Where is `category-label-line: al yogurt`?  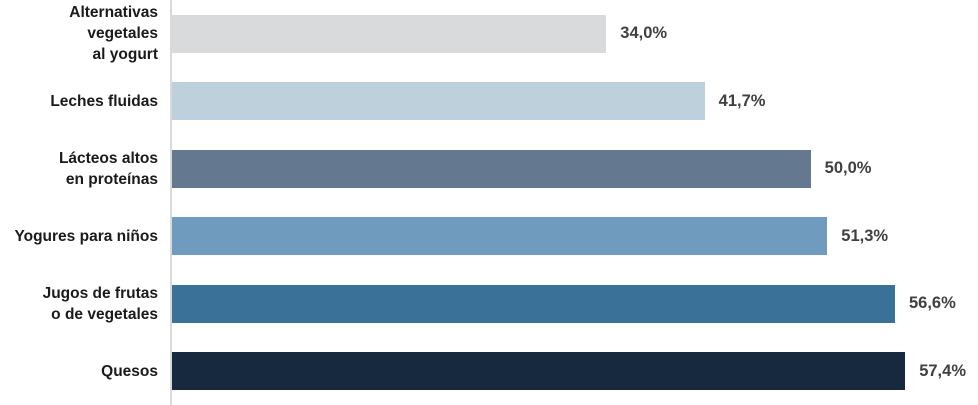
category-label-line: al yogurt is located at coordinates (125, 55).